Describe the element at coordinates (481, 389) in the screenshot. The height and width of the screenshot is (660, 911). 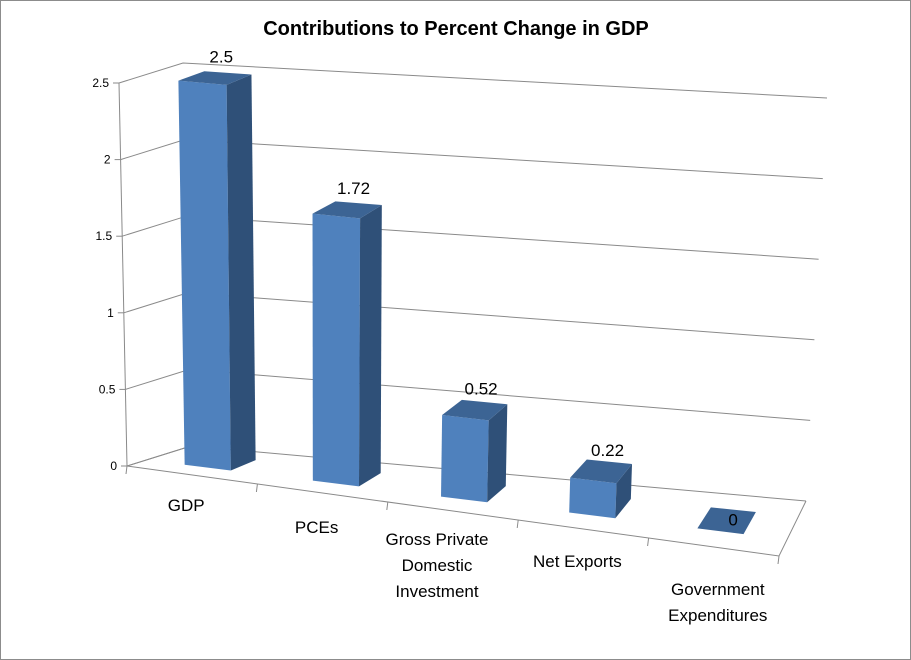
I see `data-label: 0.52` at that location.